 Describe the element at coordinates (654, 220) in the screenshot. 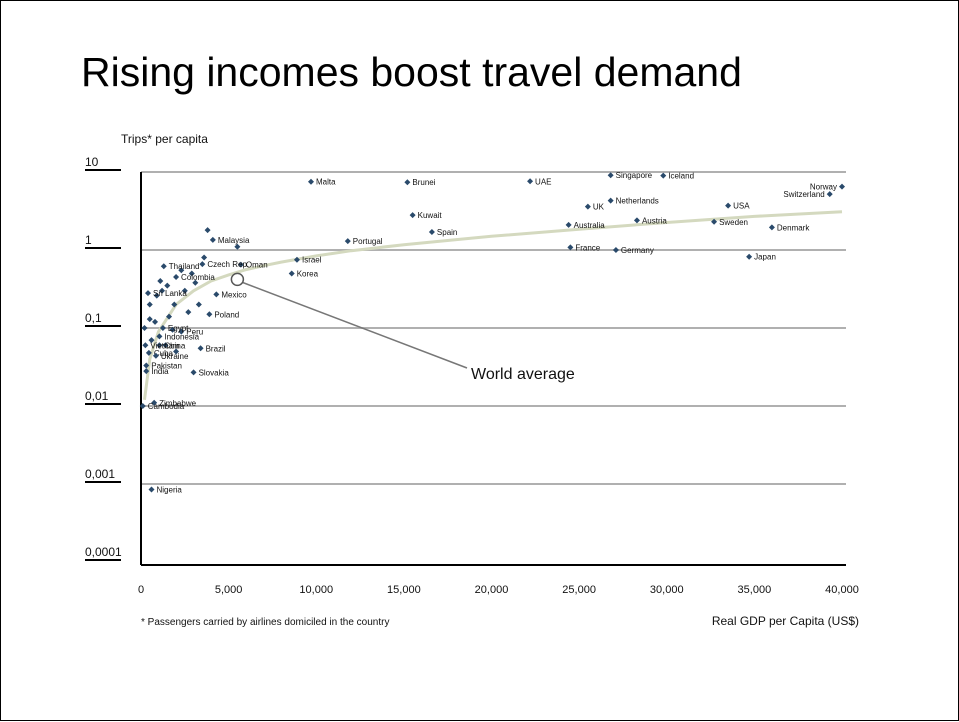

I see `point-label: Austria` at that location.